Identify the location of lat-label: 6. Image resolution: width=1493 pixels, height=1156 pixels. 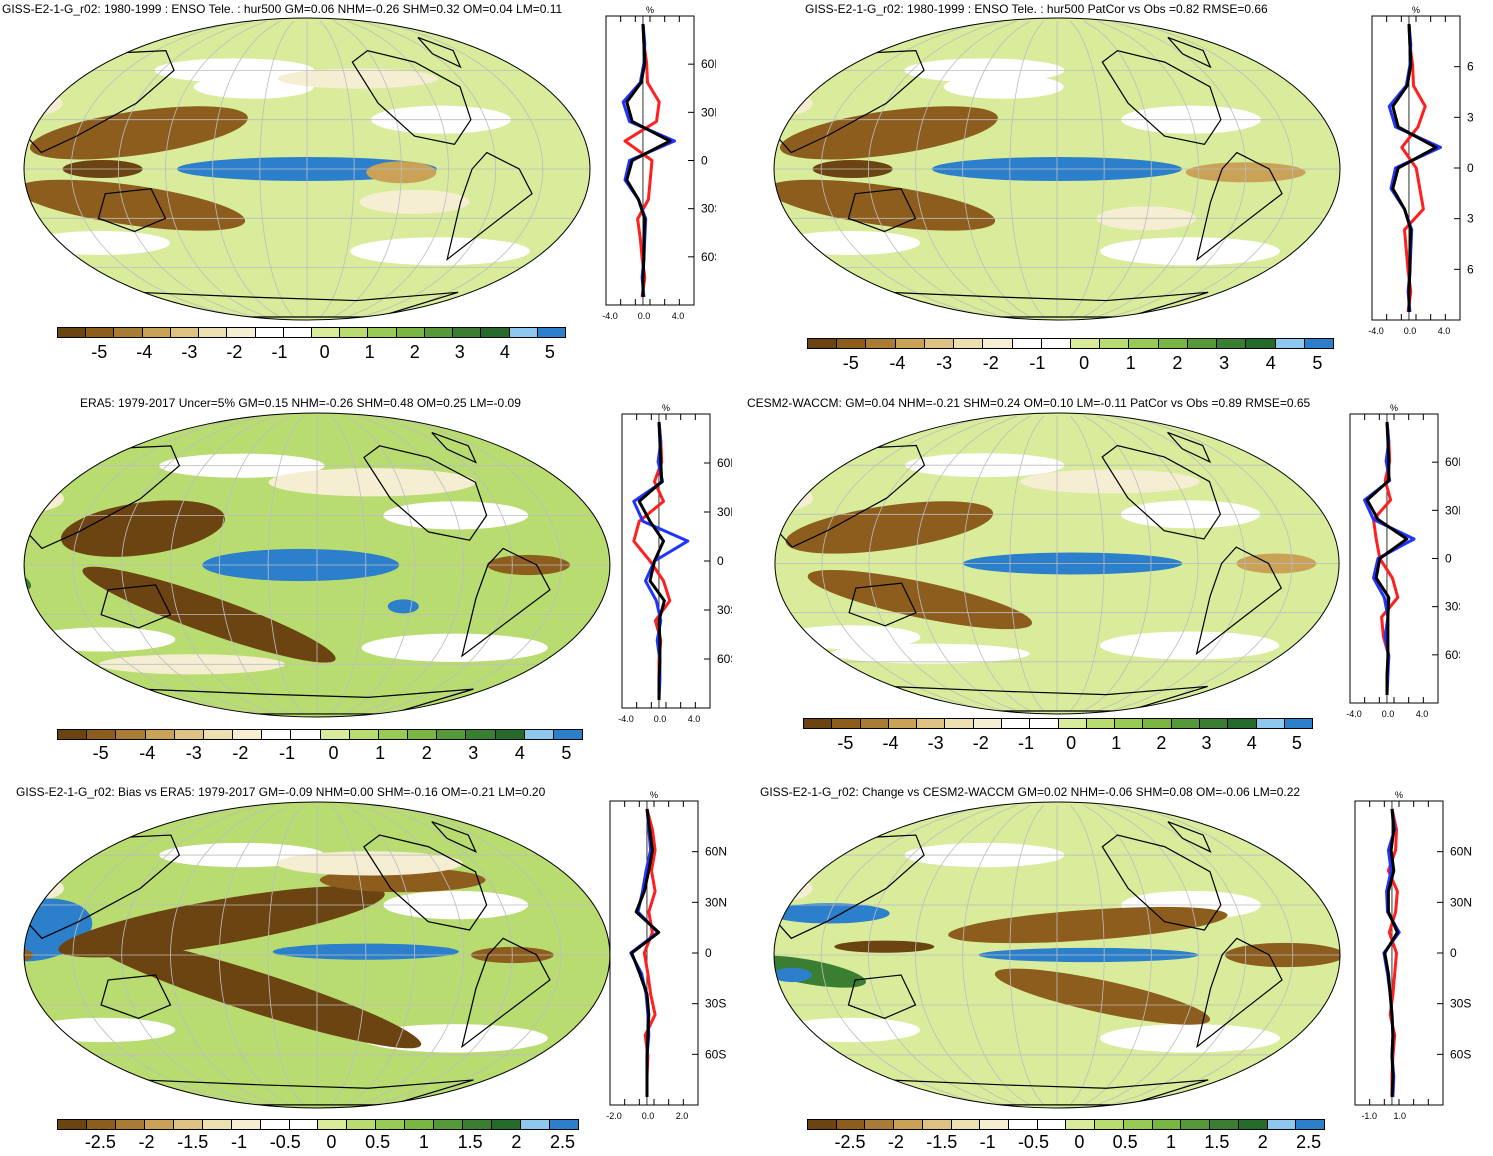
(1470, 67).